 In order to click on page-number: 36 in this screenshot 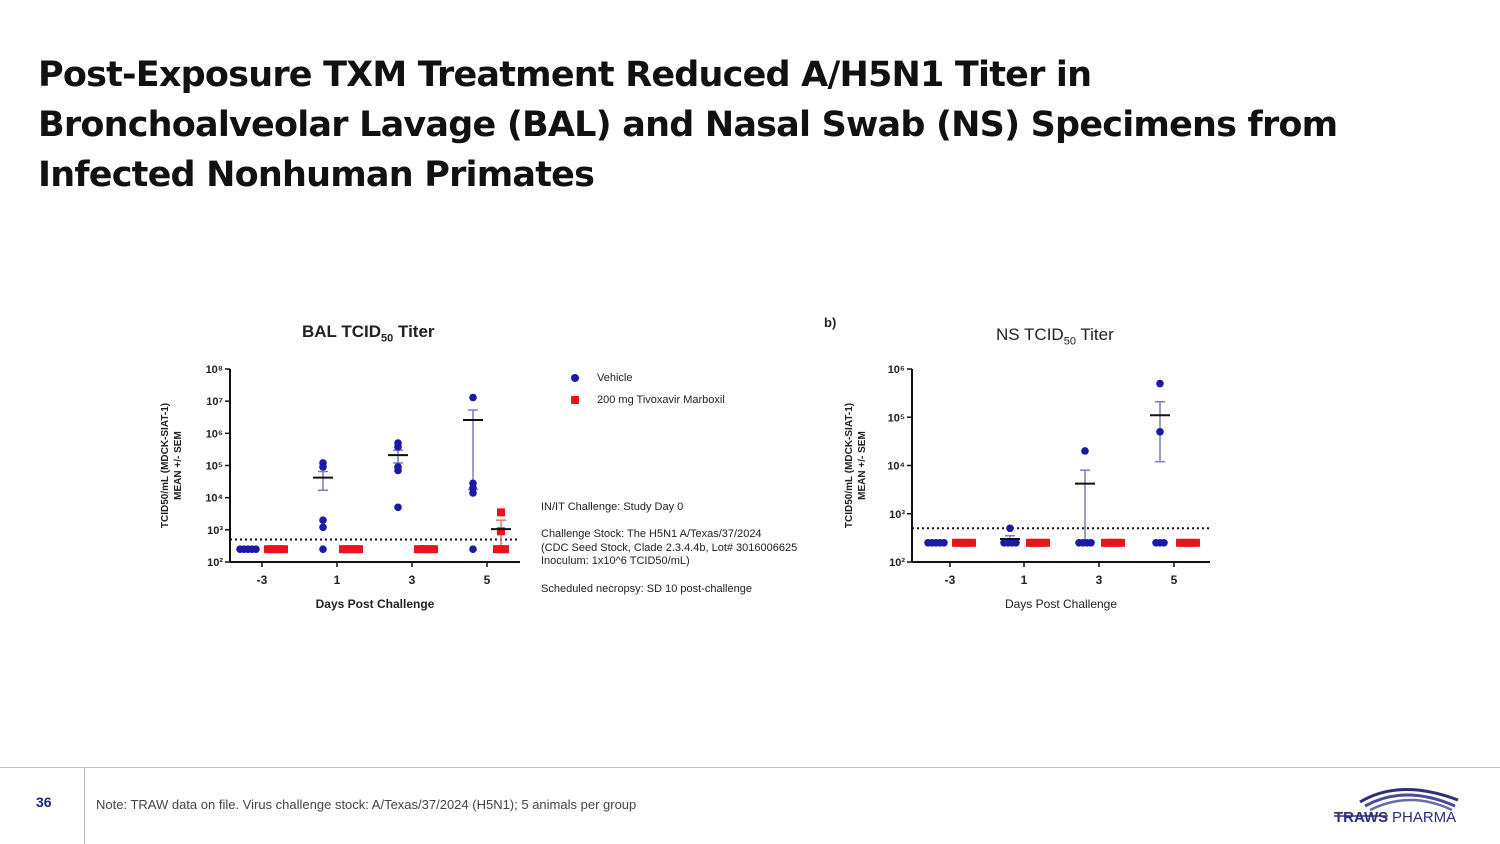, I will do `click(44, 802)`.